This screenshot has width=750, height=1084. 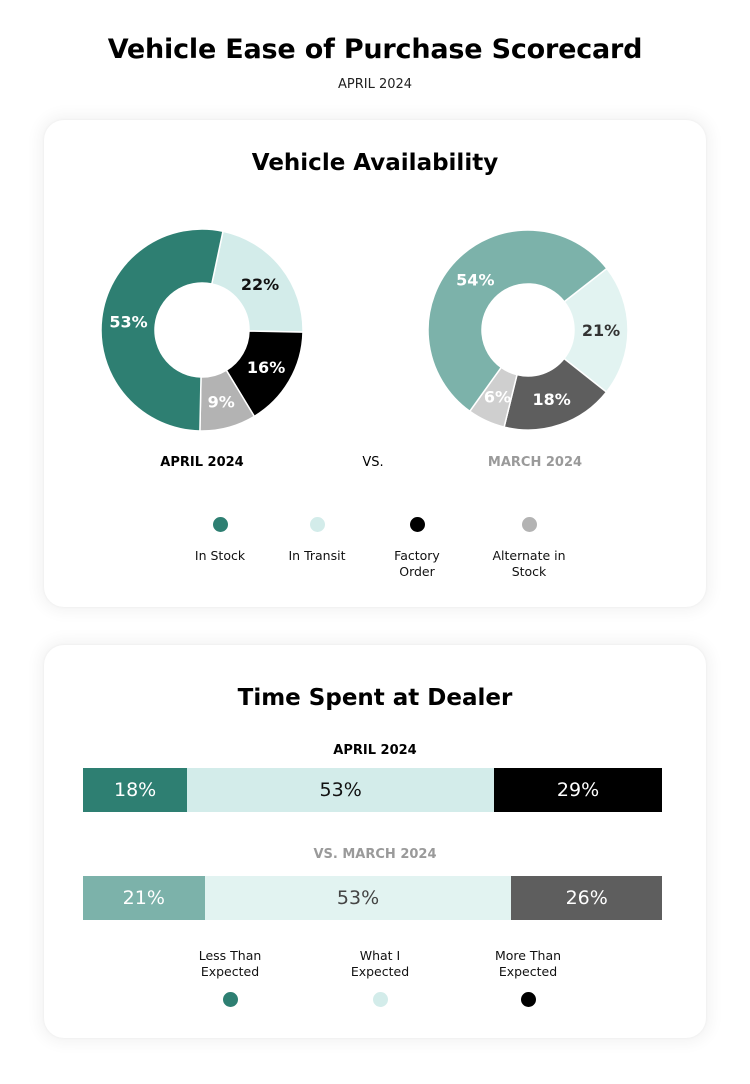 What do you see at coordinates (375, 84) in the screenshot?
I see `page-subtitle: APRIL 2024` at bounding box center [375, 84].